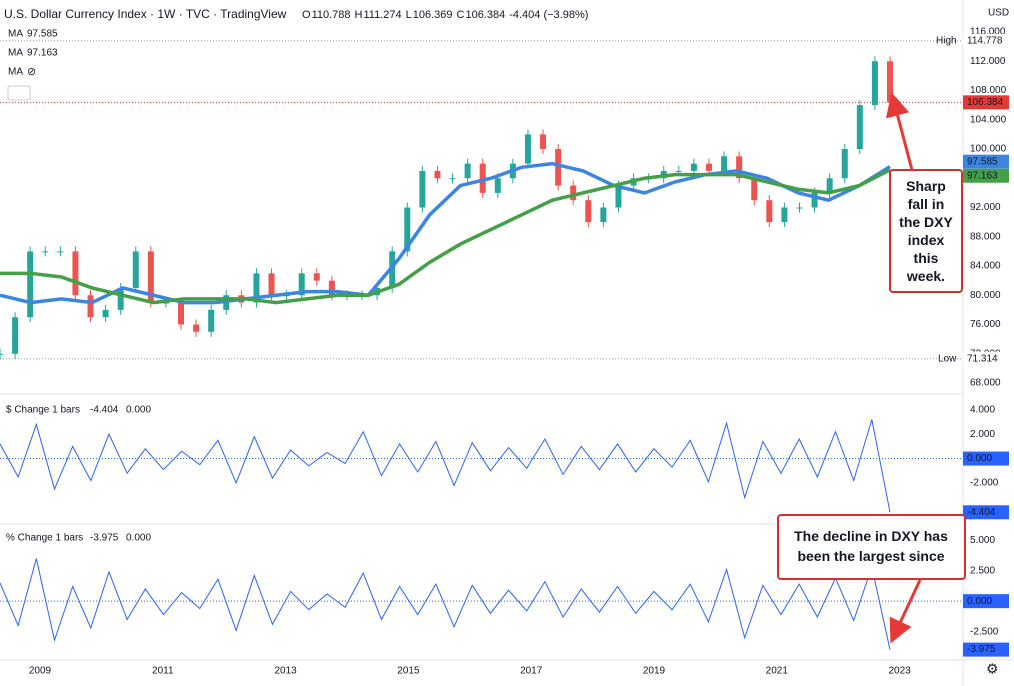 The image size is (1014, 686). What do you see at coordinates (988, 90) in the screenshot?
I see `y-tick-label: 108.000` at bounding box center [988, 90].